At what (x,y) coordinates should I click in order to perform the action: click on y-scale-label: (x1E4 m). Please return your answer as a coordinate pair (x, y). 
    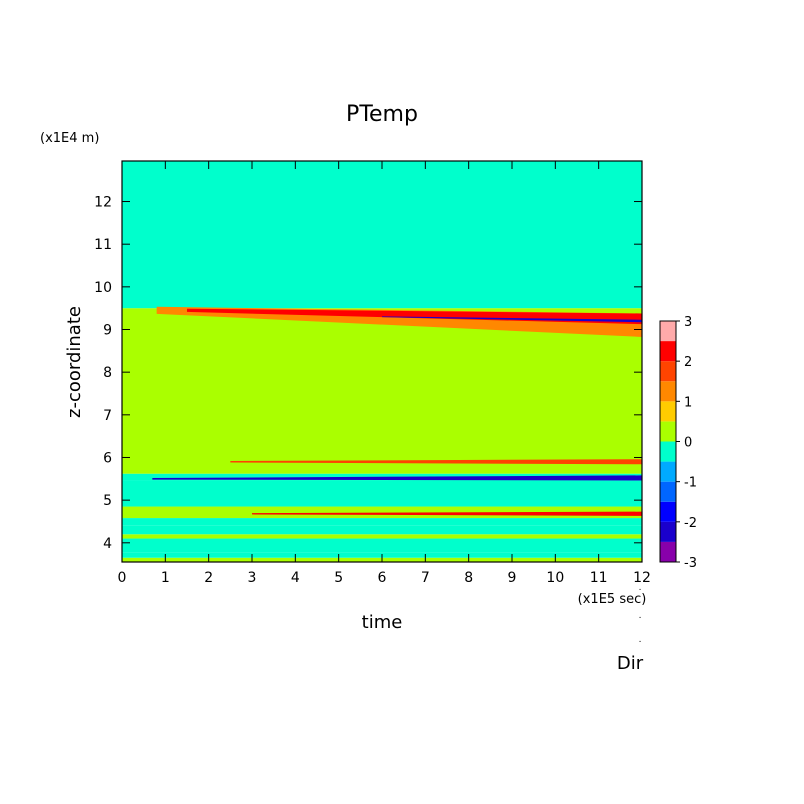
    Looking at the image, I should click on (69, 138).